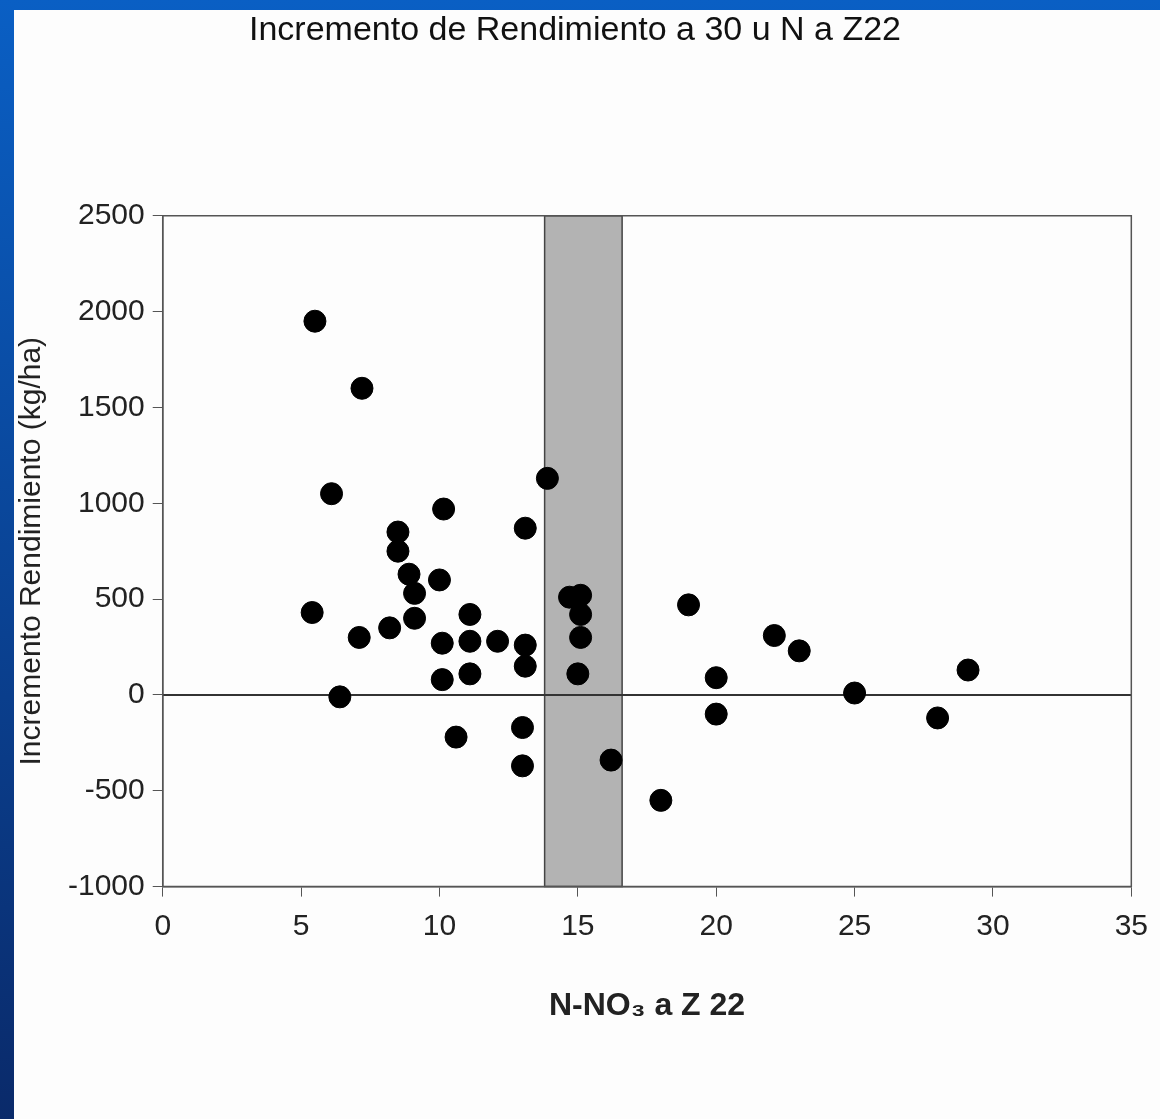 The image size is (1160, 1119). What do you see at coordinates (993, 924) in the screenshot?
I see `x-tick-label: 30` at bounding box center [993, 924].